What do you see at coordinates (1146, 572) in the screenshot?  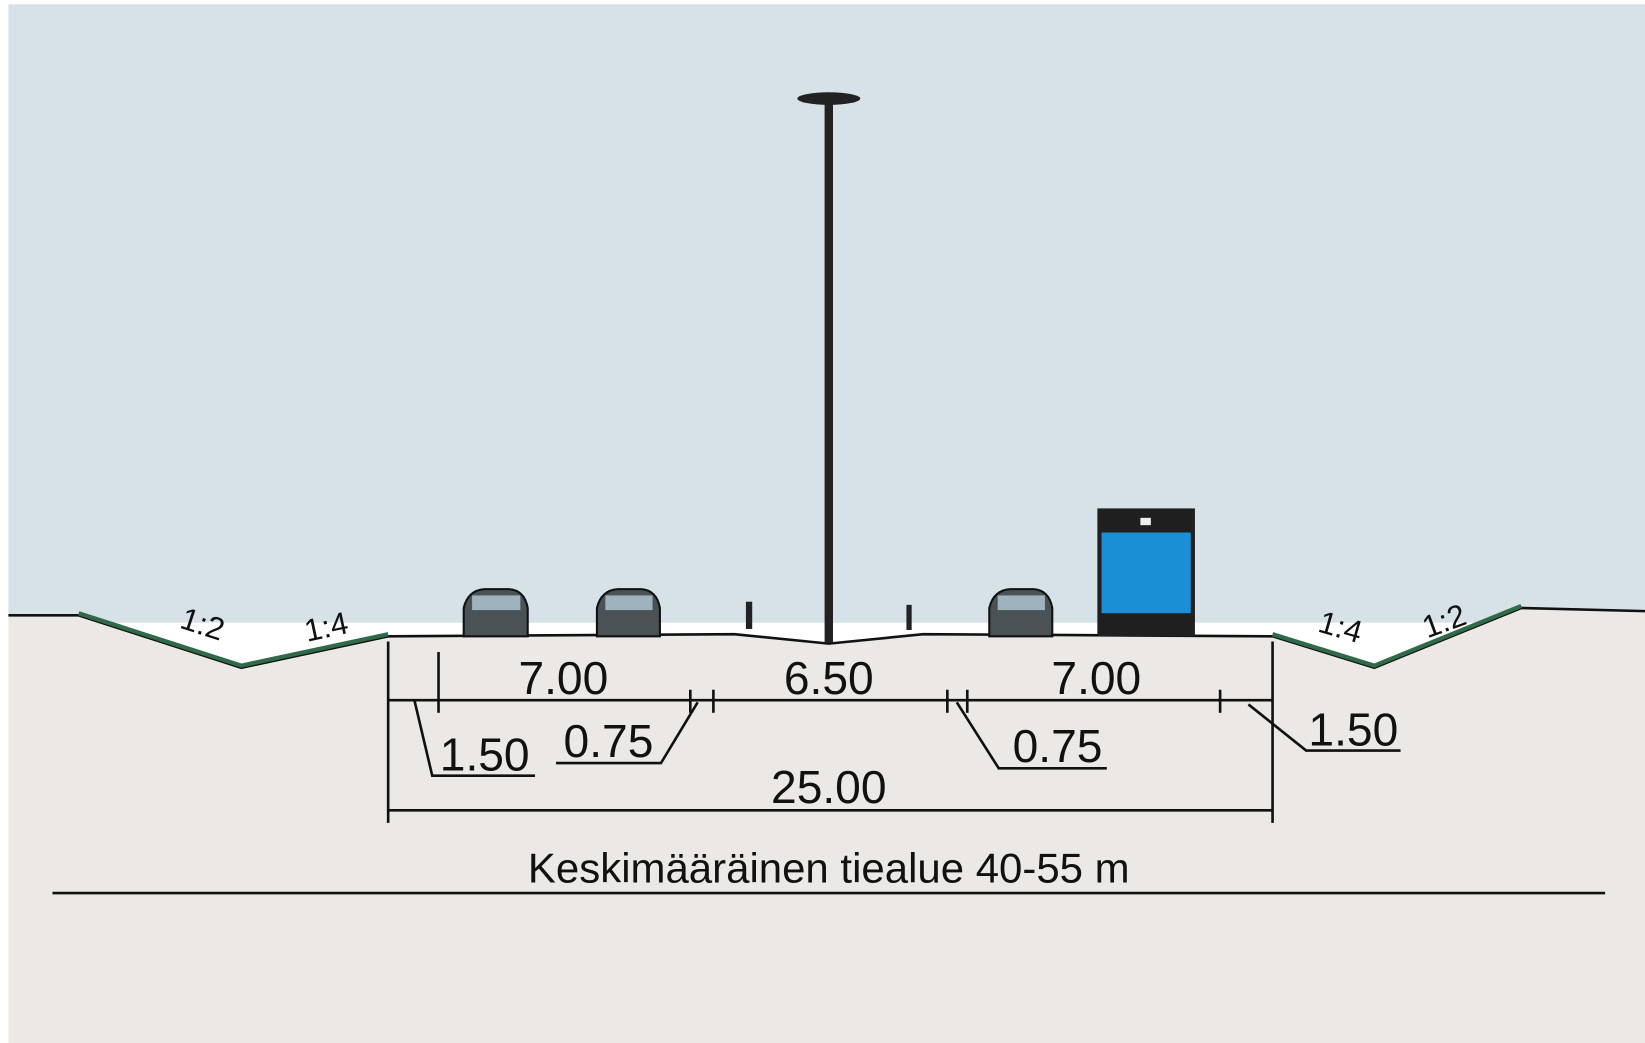 I see `bus` at bounding box center [1146, 572].